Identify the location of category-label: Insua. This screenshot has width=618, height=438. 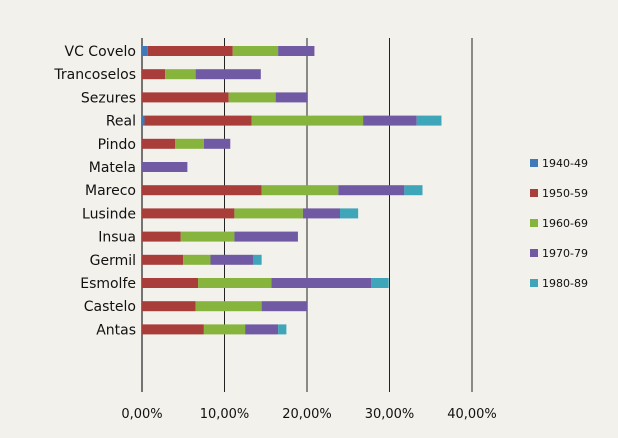
(117, 238).